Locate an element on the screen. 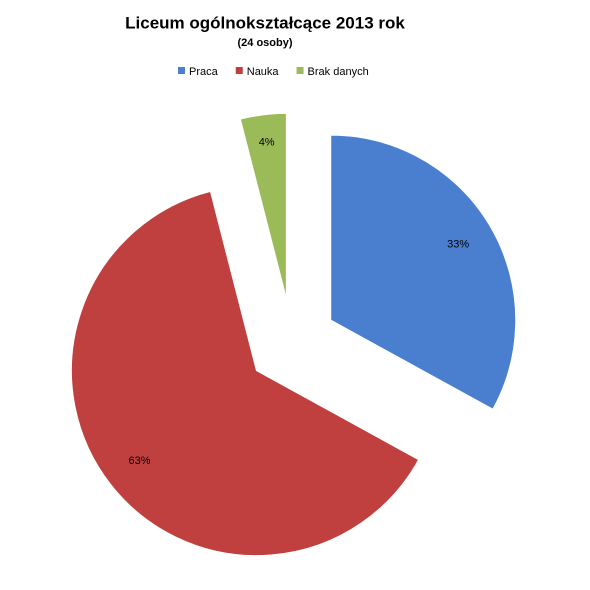 This screenshot has height=590, width=590. chart-subtitle: (24 osoby) is located at coordinates (264, 43).